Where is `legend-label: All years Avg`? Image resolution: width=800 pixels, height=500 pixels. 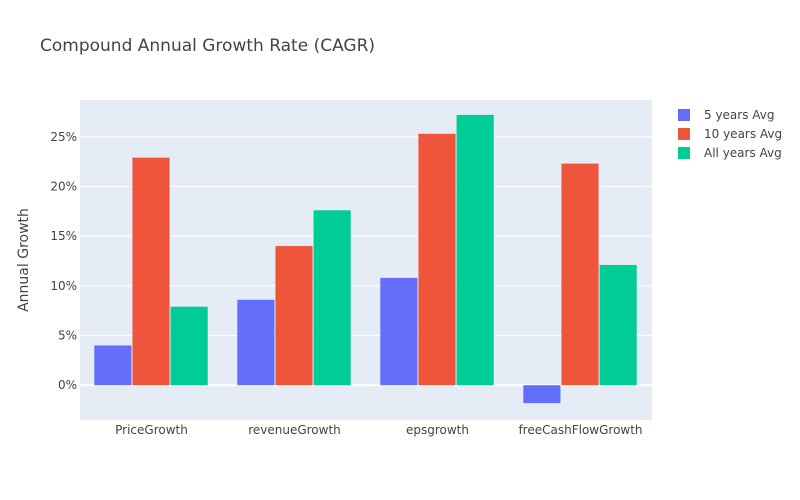 legend-label: All years Avg is located at coordinates (743, 153).